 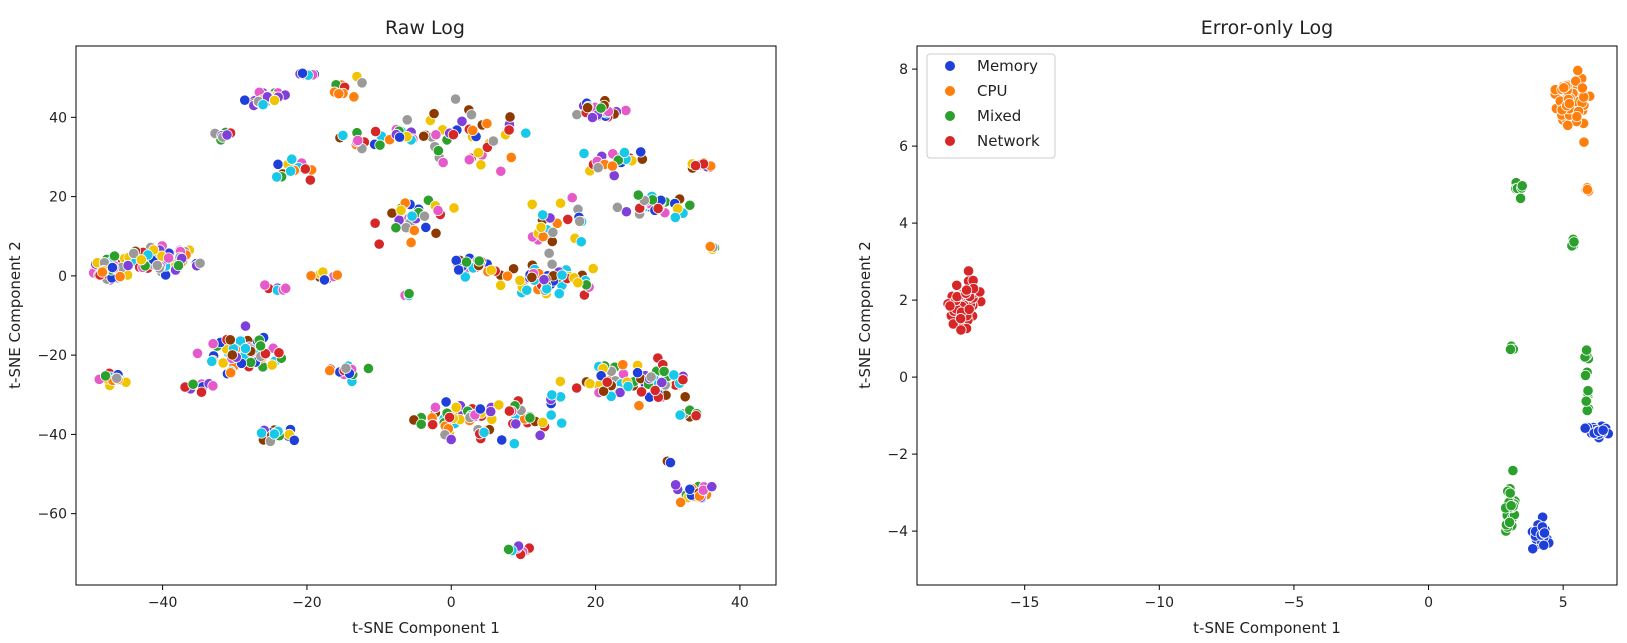 I want to click on legend-marker-memory, so click(x=950, y=66).